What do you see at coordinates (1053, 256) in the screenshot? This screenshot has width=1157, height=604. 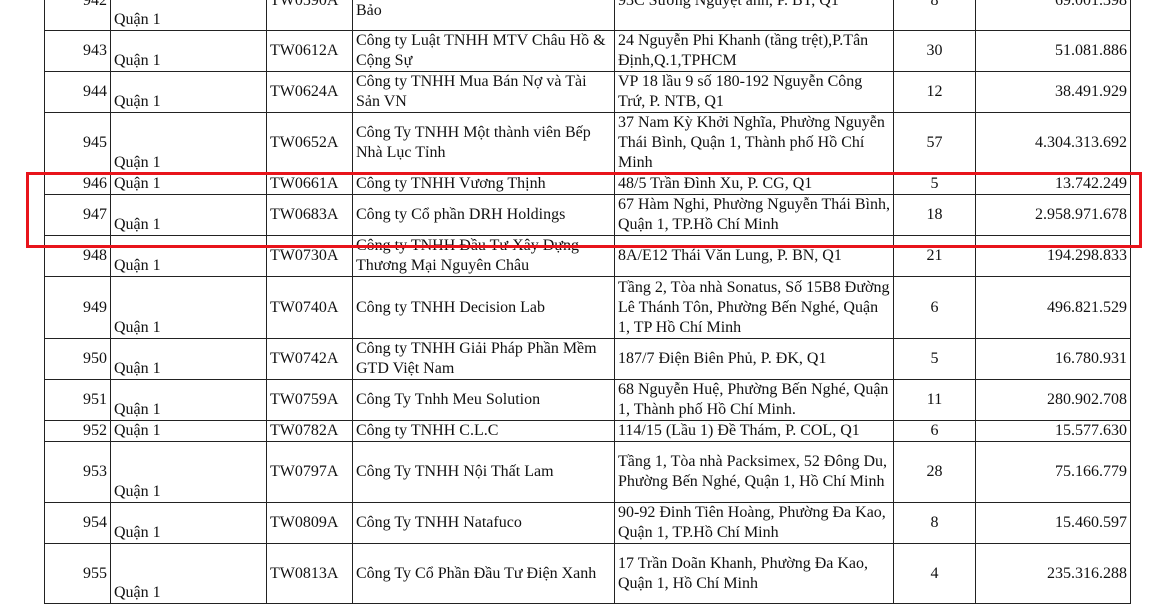 I see `cell-amount: 194.298.833` at bounding box center [1053, 256].